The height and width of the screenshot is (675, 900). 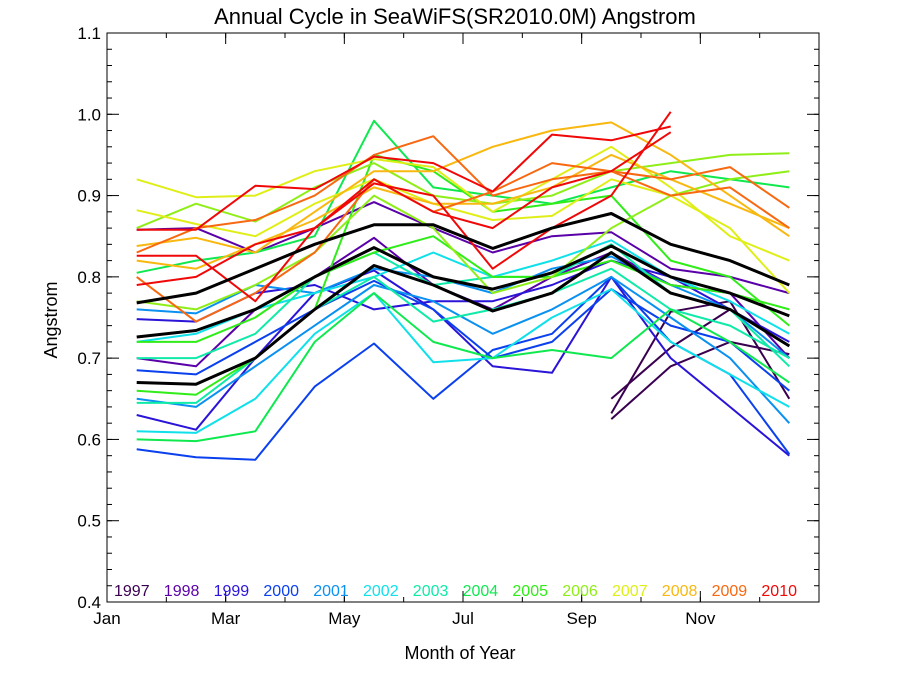 I want to click on legend-entry-2006: 2006, so click(x=580, y=591).